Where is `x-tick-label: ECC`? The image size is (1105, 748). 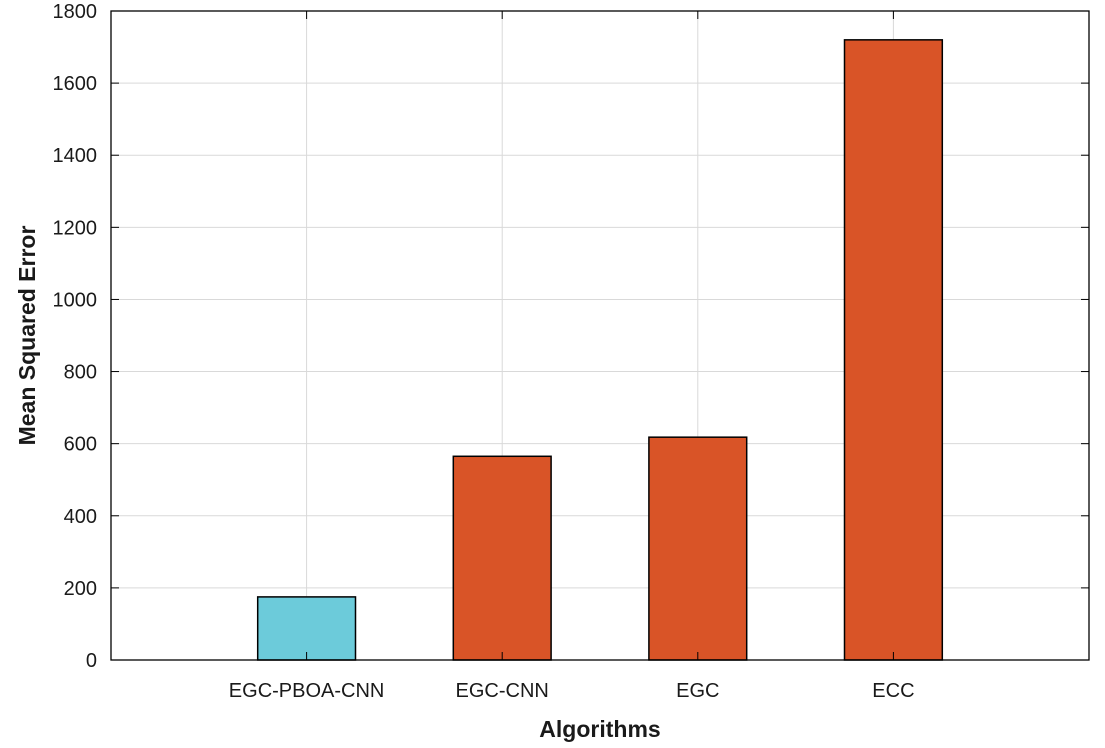 x-tick-label: ECC is located at coordinates (893, 691).